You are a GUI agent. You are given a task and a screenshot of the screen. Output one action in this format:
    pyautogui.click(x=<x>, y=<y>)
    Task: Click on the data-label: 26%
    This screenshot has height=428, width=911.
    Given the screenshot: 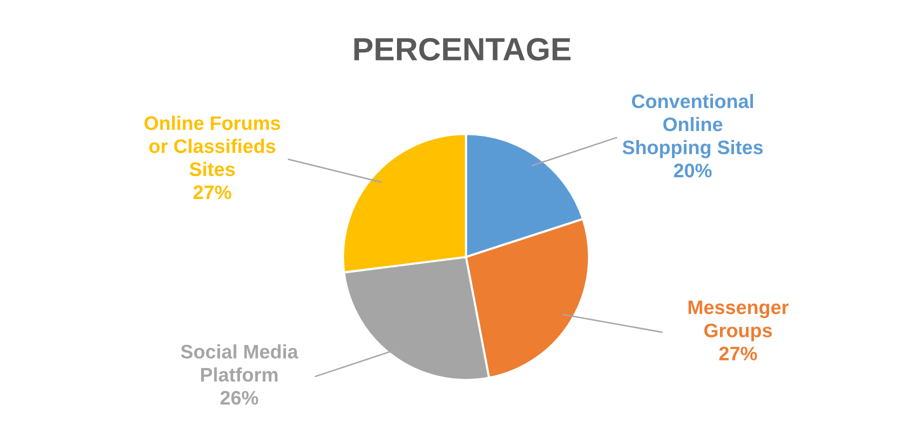 What is the action you would take?
    pyautogui.click(x=239, y=397)
    